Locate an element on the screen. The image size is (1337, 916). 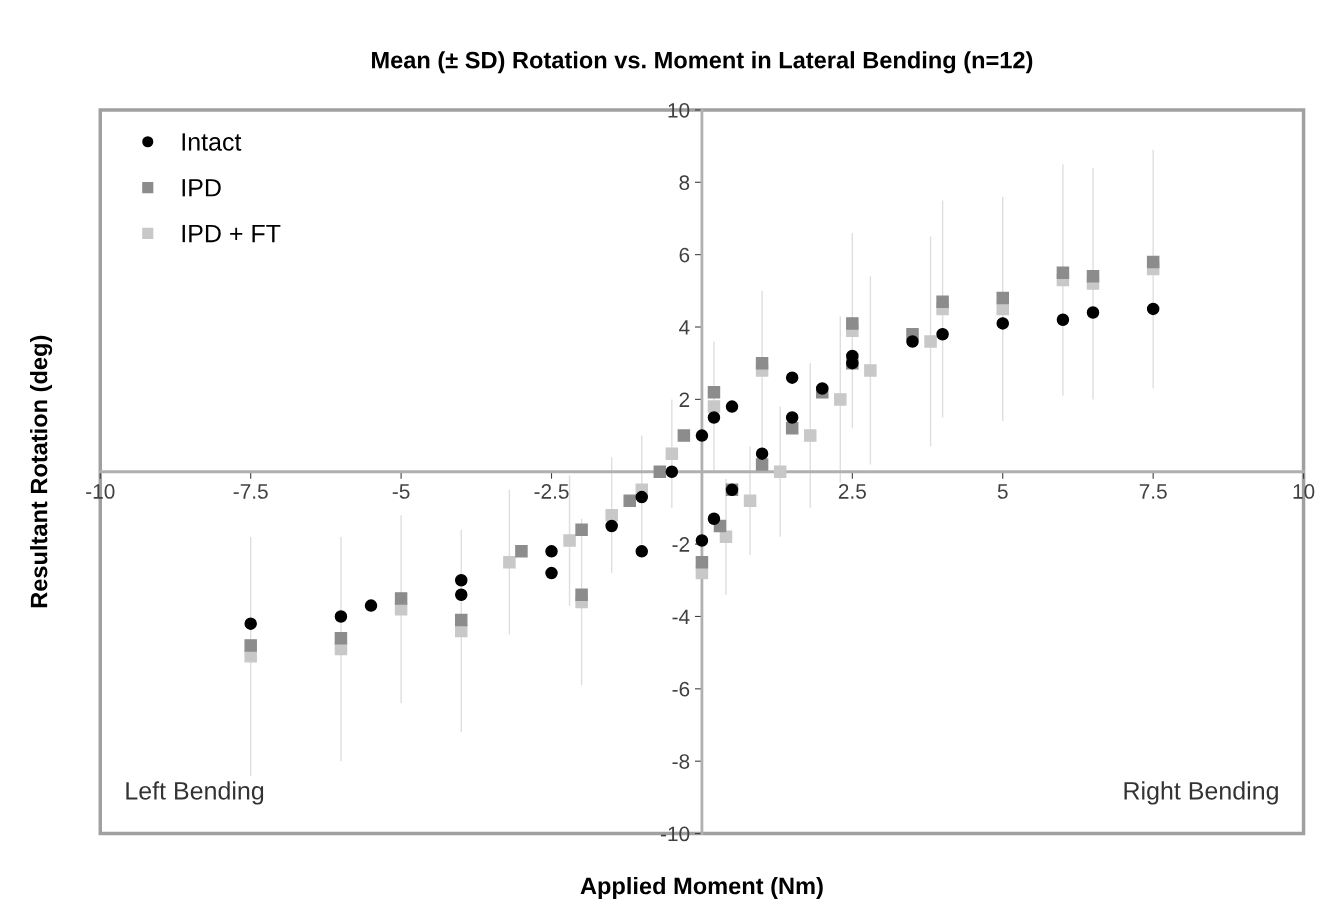
x-tick-label: -7.5 is located at coordinates (250, 491).